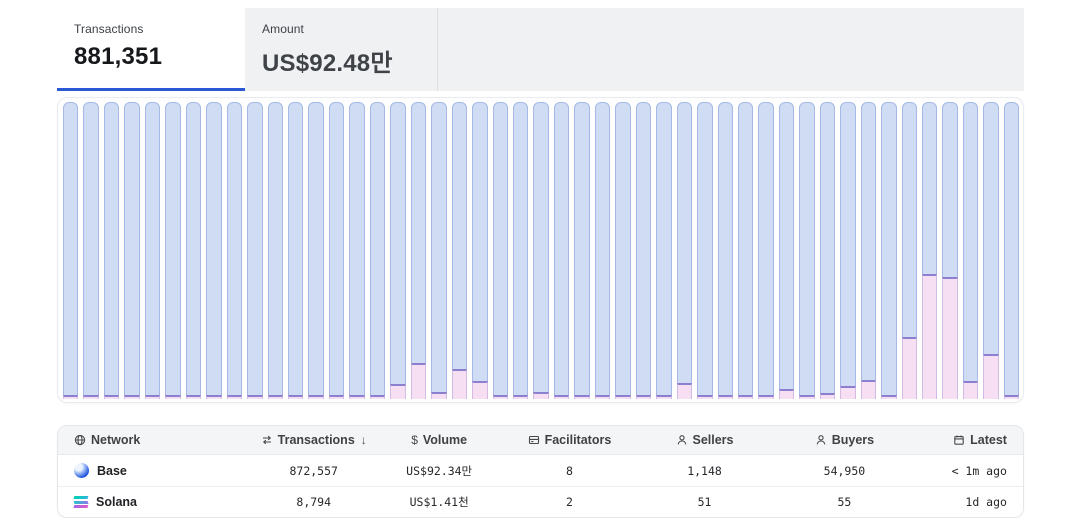 The height and width of the screenshot is (518, 1079). What do you see at coordinates (682, 440) in the screenshot?
I see `person-icon` at bounding box center [682, 440].